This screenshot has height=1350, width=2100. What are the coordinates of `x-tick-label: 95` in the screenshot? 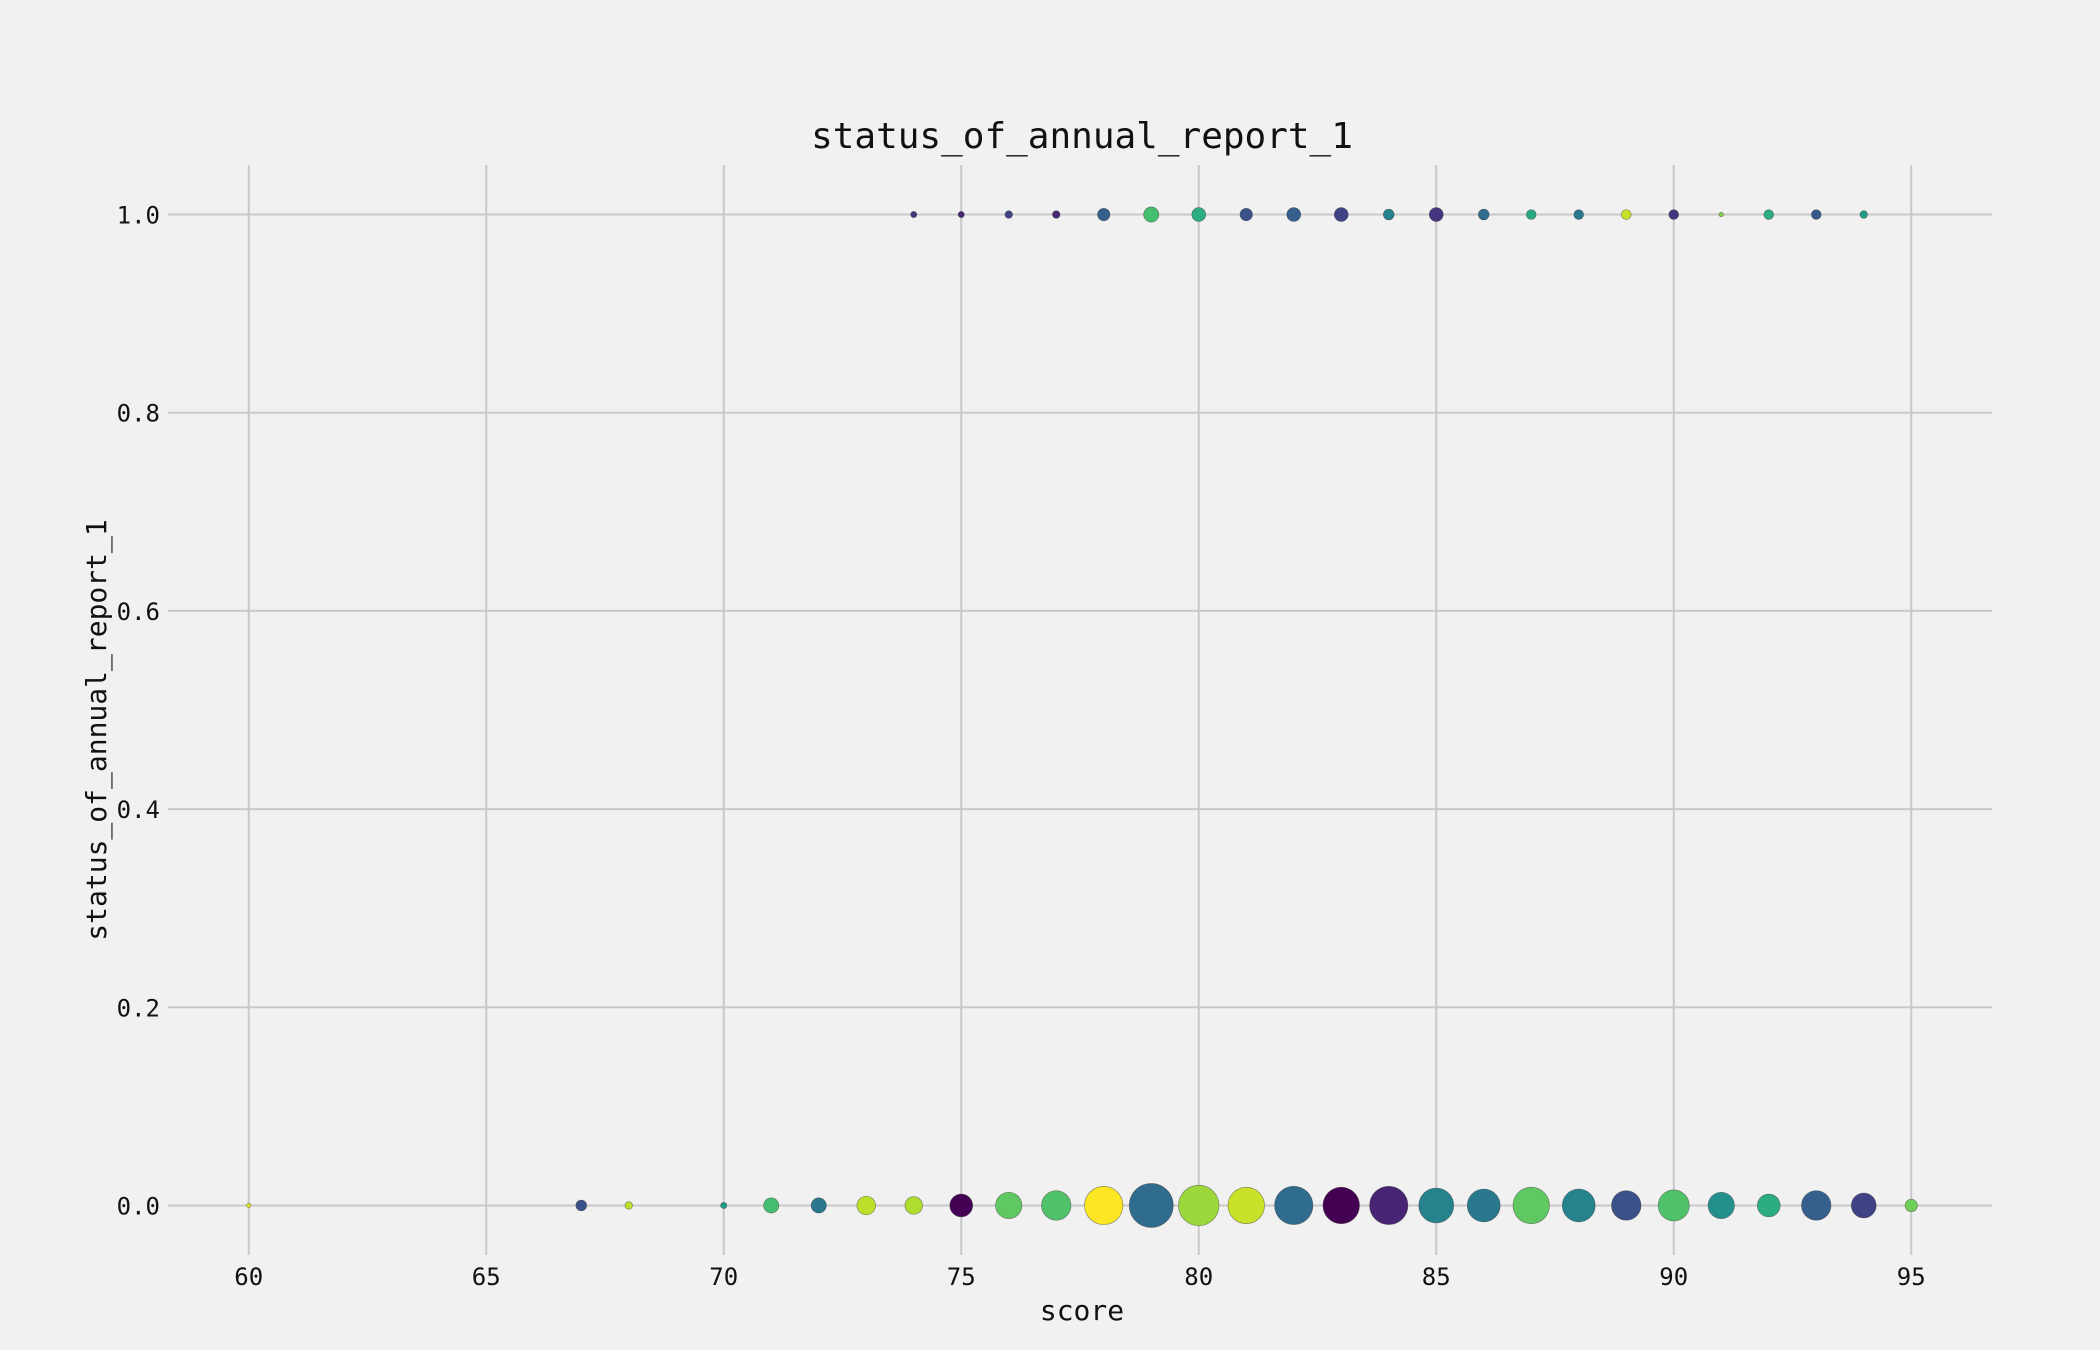 It's located at (1911, 1277).